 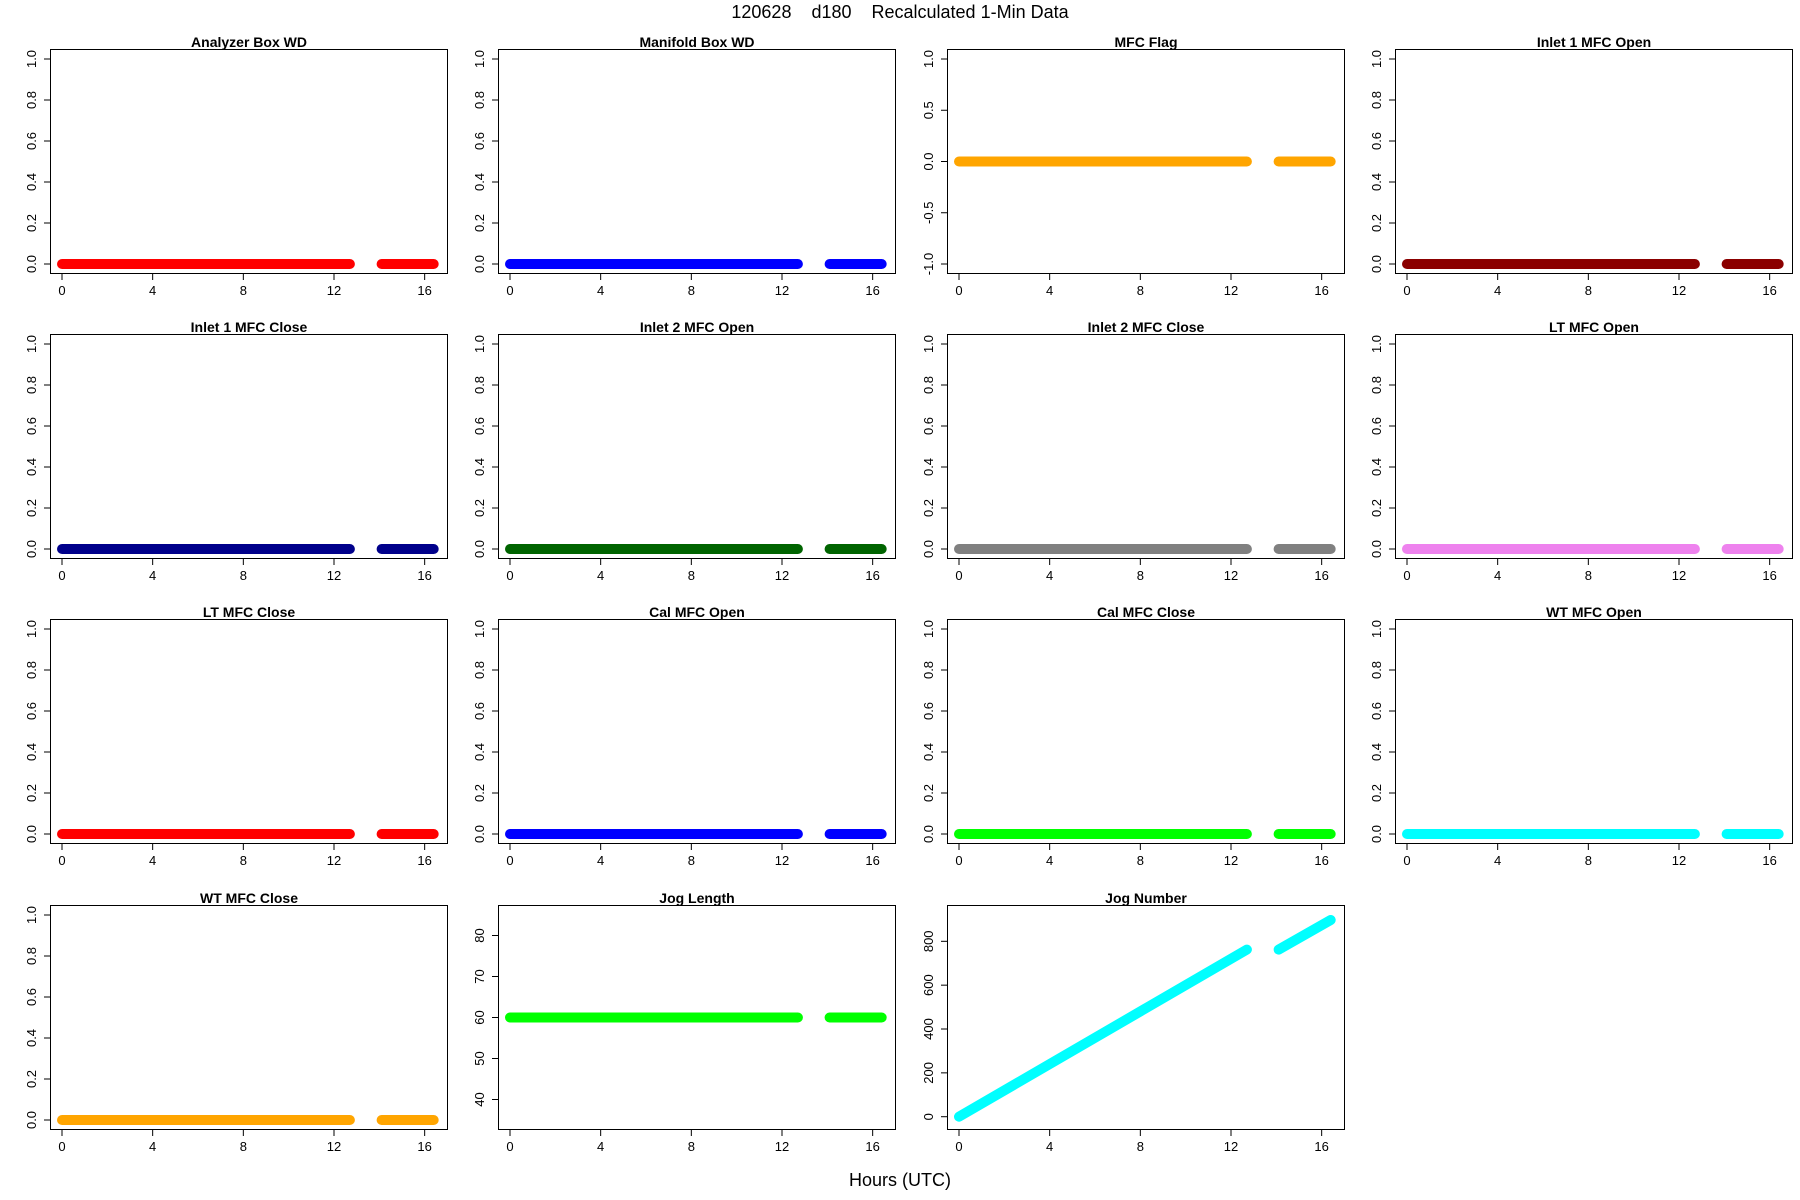 I want to click on y-axis: 0 200 400 600 800, so click(x=934, y=1025).